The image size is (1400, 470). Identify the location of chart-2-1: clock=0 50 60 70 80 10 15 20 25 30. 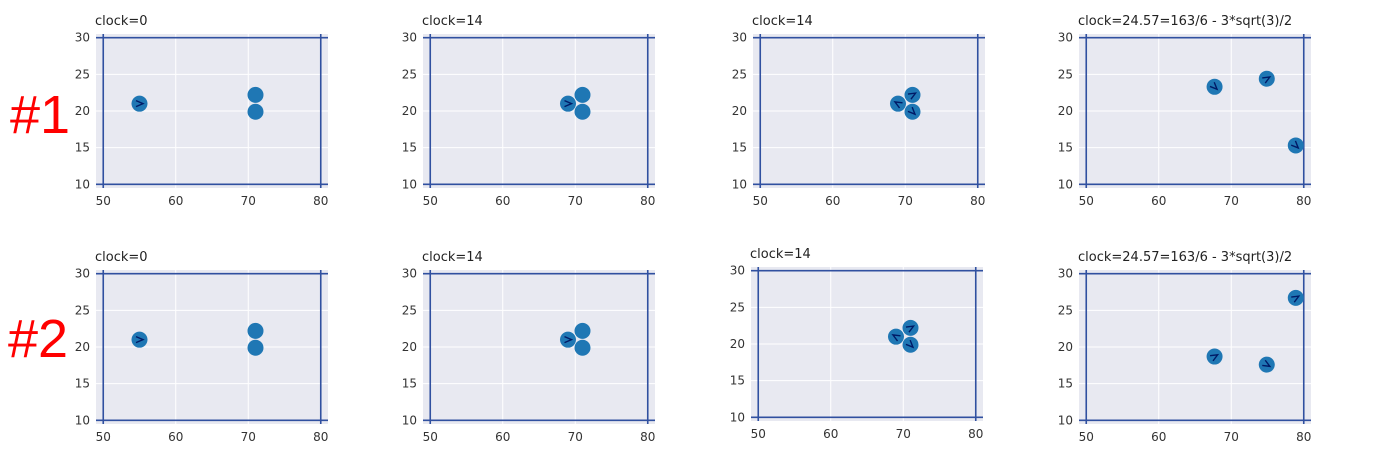
(202, 347).